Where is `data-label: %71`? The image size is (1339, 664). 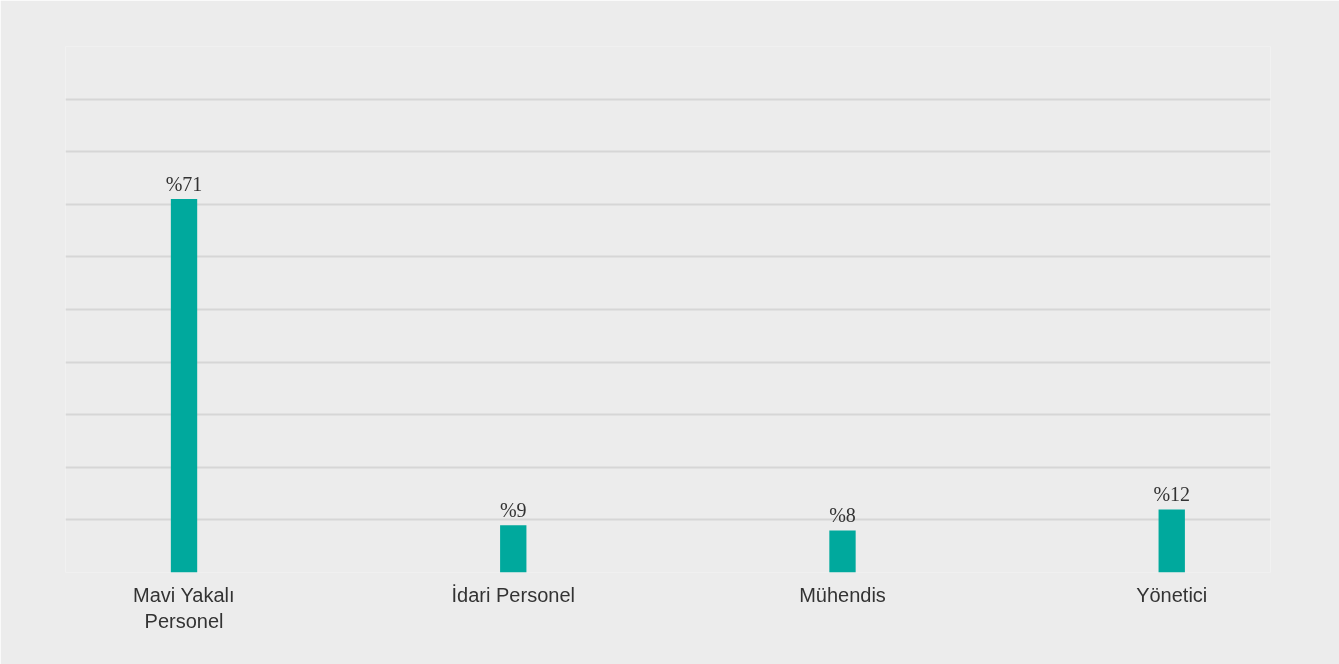 data-label: %71 is located at coordinates (184, 184).